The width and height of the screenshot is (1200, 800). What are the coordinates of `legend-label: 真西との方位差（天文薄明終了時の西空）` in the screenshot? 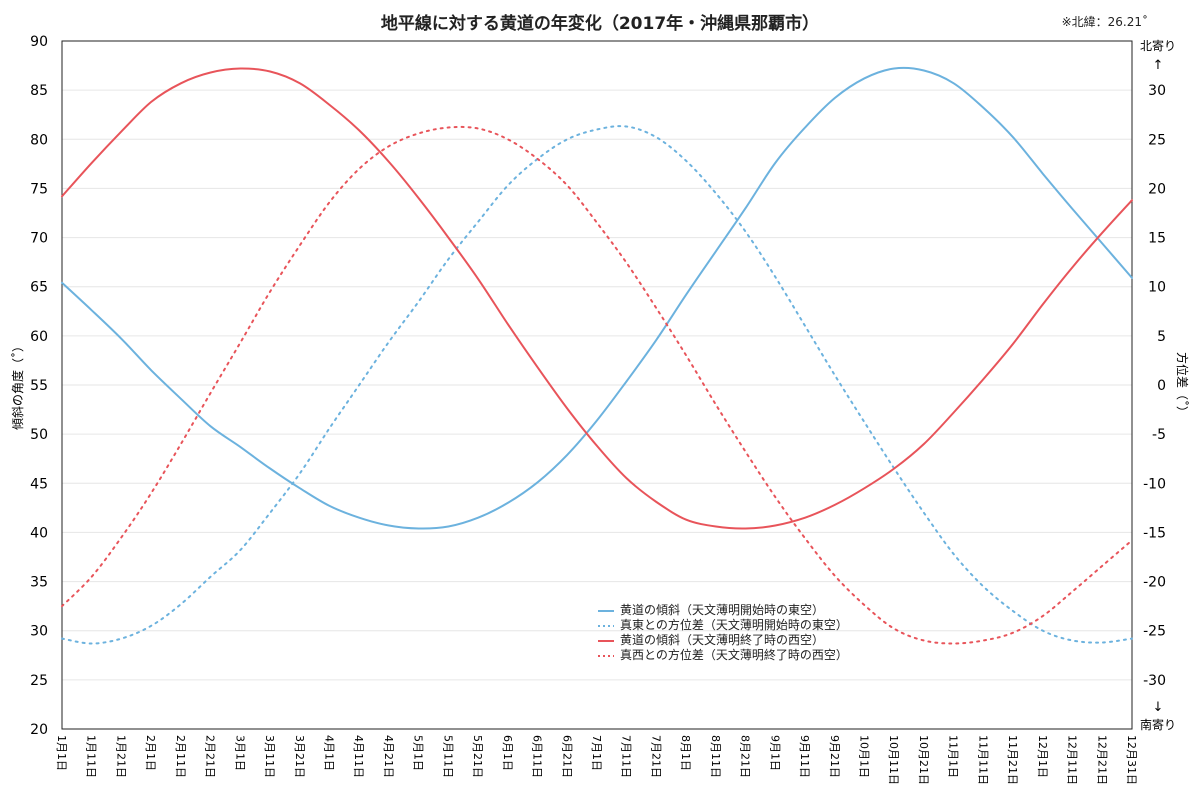 It's located at (734, 655).